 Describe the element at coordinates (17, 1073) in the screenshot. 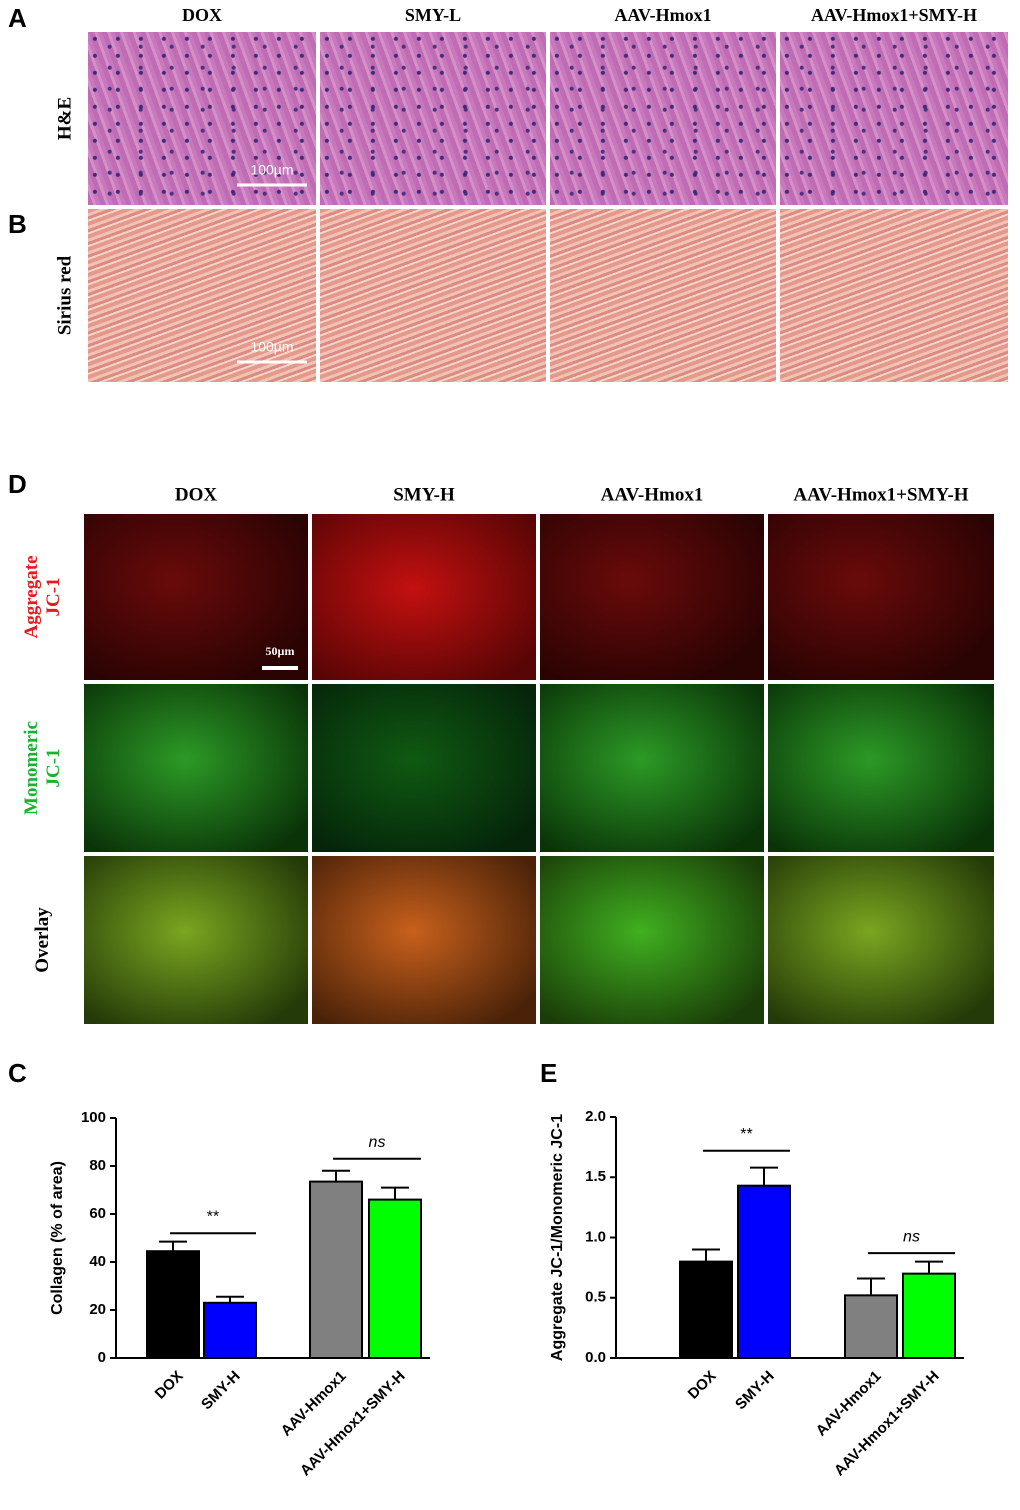

I see `panel-label: C` at that location.